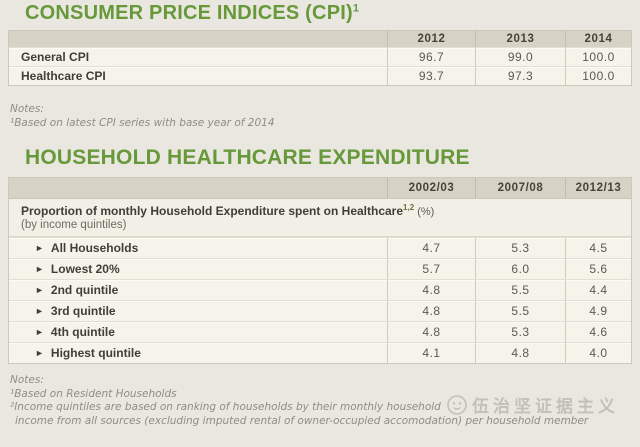  What do you see at coordinates (431, 269) in the screenshot?
I see `cell-value: 5.7` at bounding box center [431, 269].